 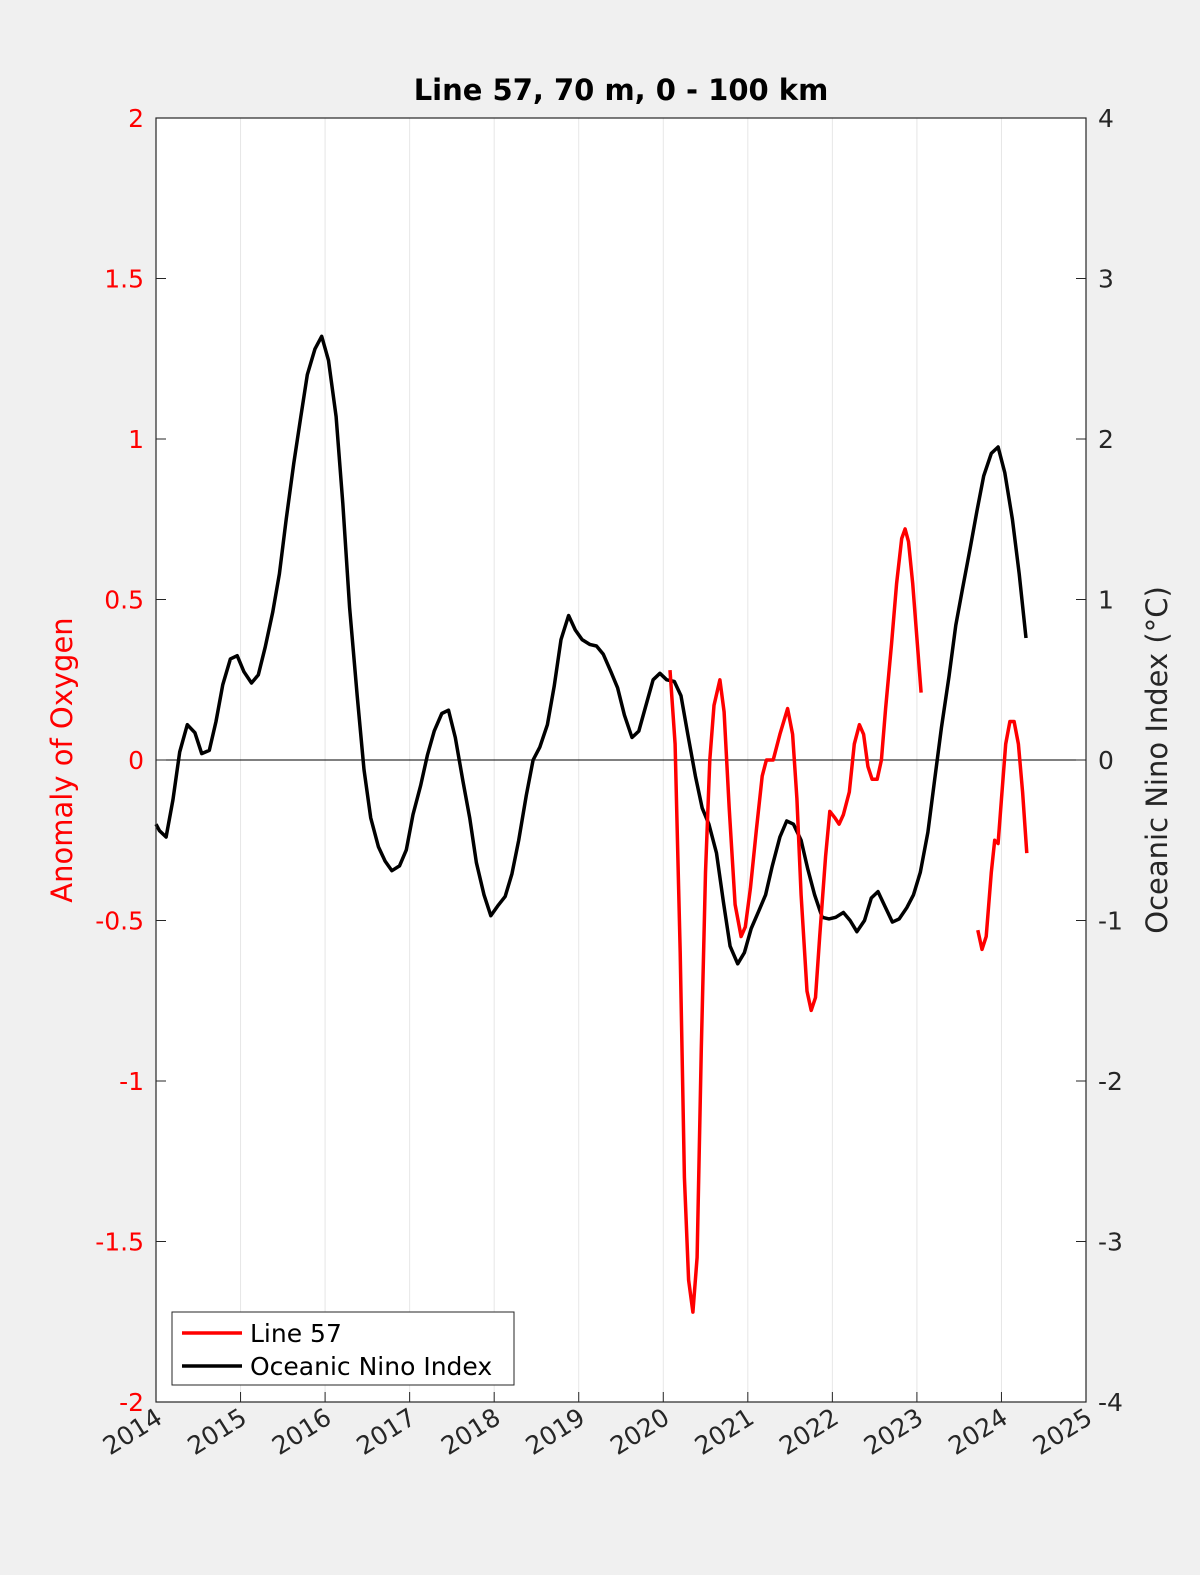 I want to click on right-tick-label: 0, so click(x=1106, y=760).